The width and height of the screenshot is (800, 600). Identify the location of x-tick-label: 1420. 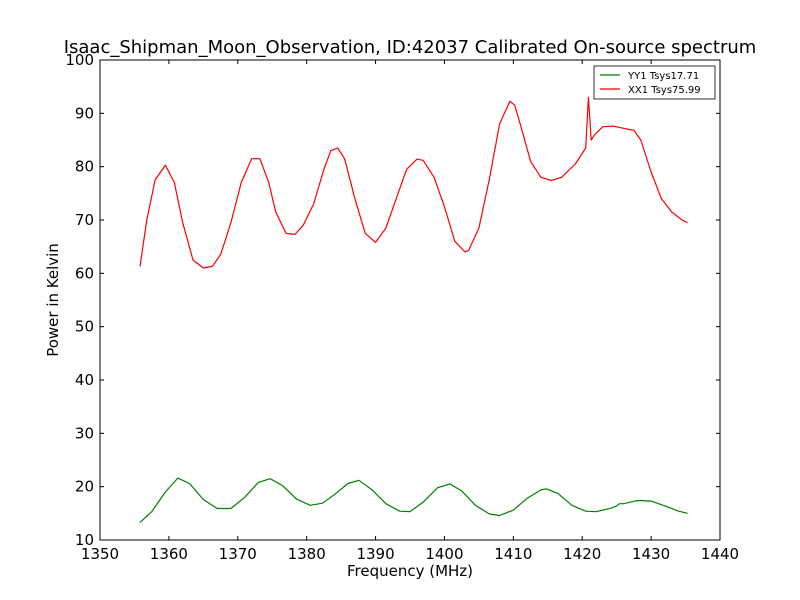
(582, 554).